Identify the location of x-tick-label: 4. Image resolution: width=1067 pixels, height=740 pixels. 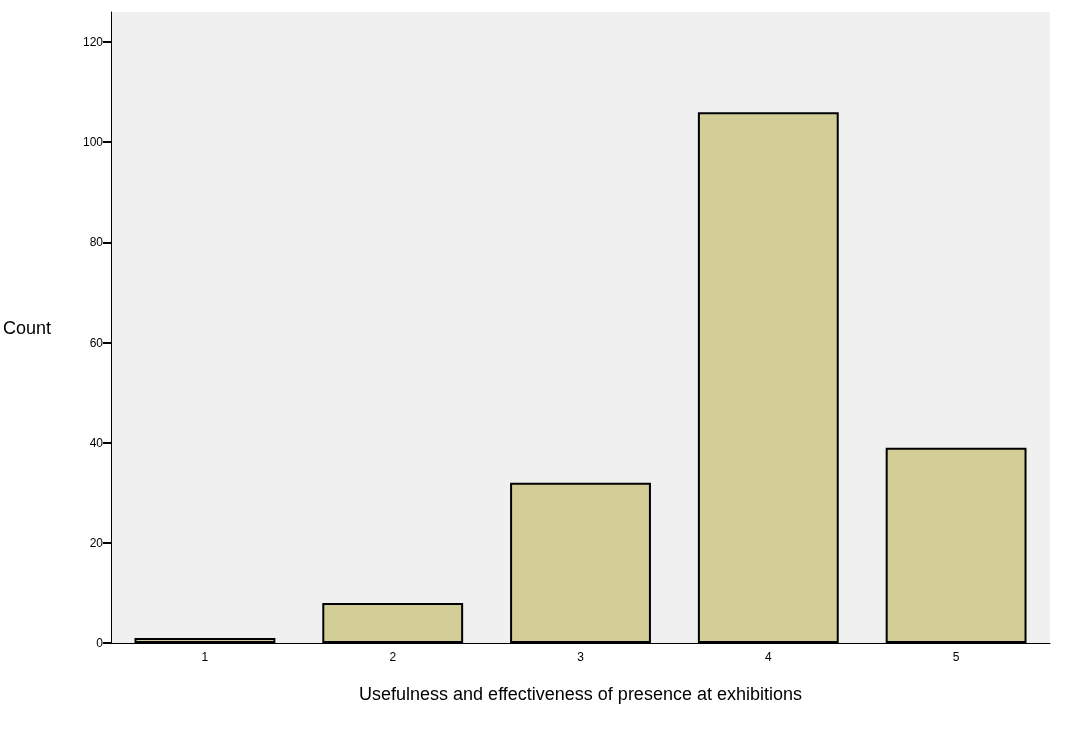
(768, 657).